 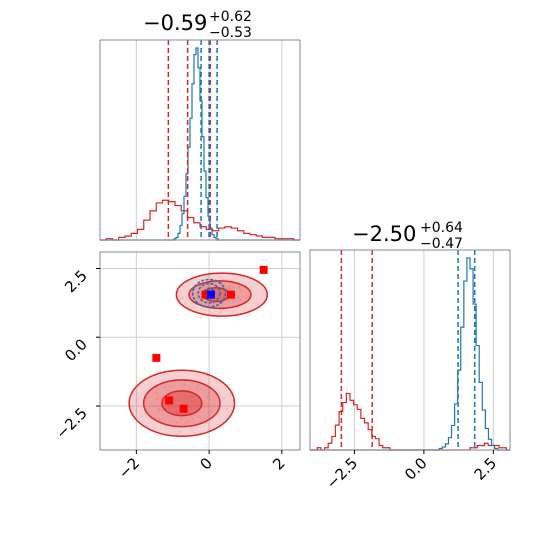 What do you see at coordinates (210, 339) in the screenshot?
I see `scatter-markers` at bounding box center [210, 339].